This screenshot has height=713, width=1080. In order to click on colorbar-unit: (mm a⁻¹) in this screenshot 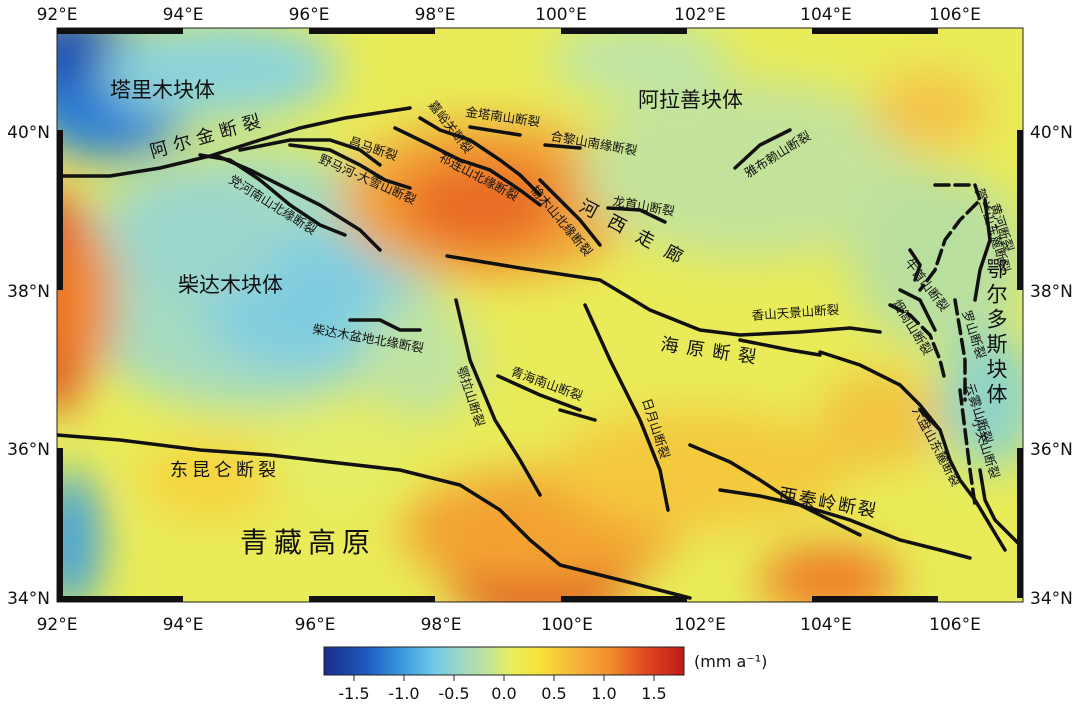, I will do `click(730, 661)`.